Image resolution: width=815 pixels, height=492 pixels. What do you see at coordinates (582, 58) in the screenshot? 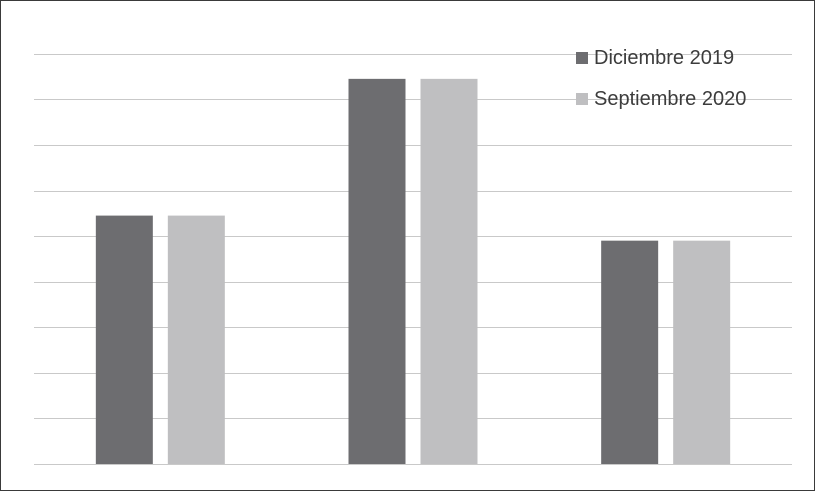
I see `legend-swatch-diciembre-2019` at bounding box center [582, 58].